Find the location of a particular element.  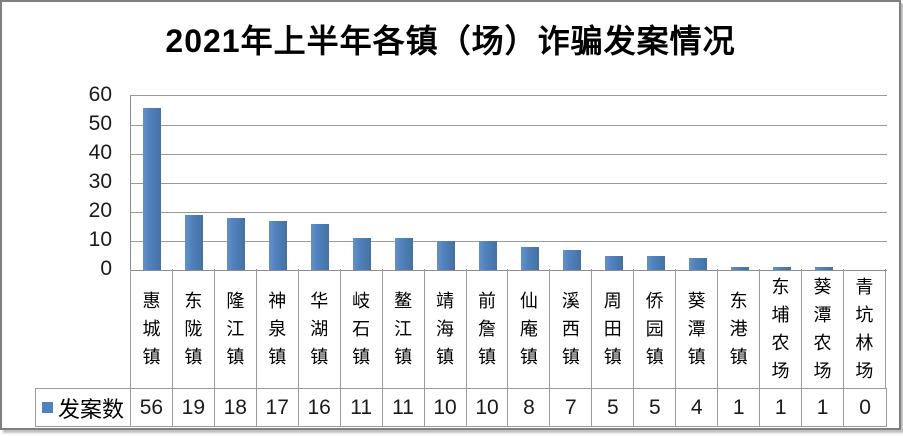

y-axis-tick-label: 40 is located at coordinates (100, 152).